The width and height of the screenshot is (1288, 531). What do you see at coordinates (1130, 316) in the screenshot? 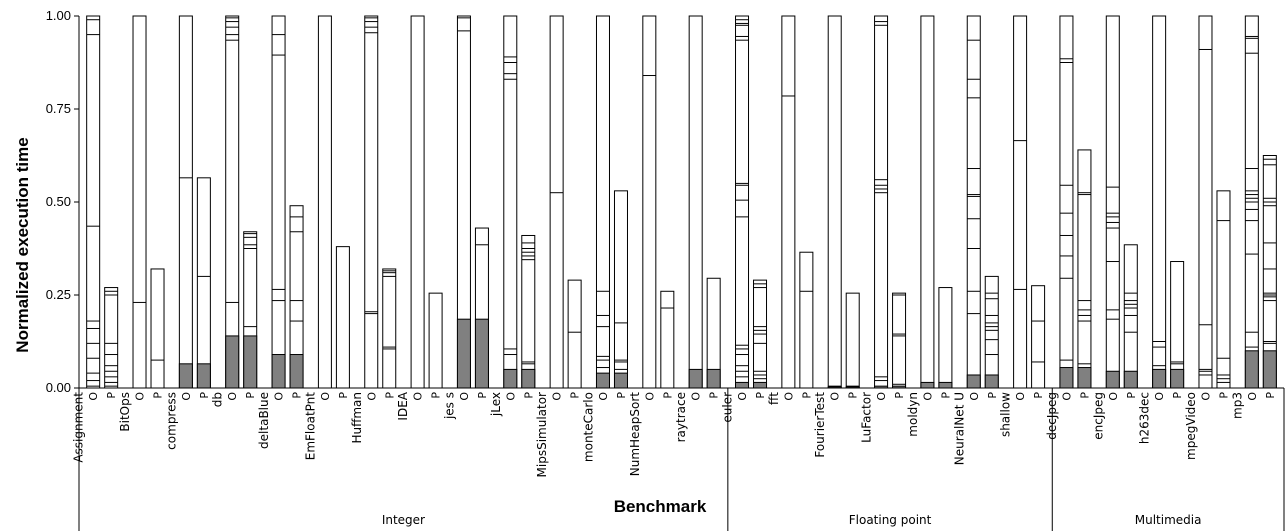
I see `bar-encJpeg-P` at bounding box center [1130, 316].